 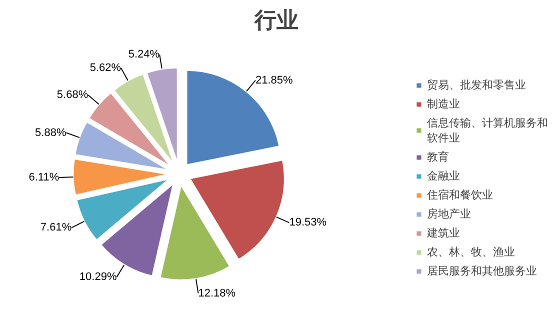 I want to click on legend-label: 房地产业, so click(x=449, y=214).